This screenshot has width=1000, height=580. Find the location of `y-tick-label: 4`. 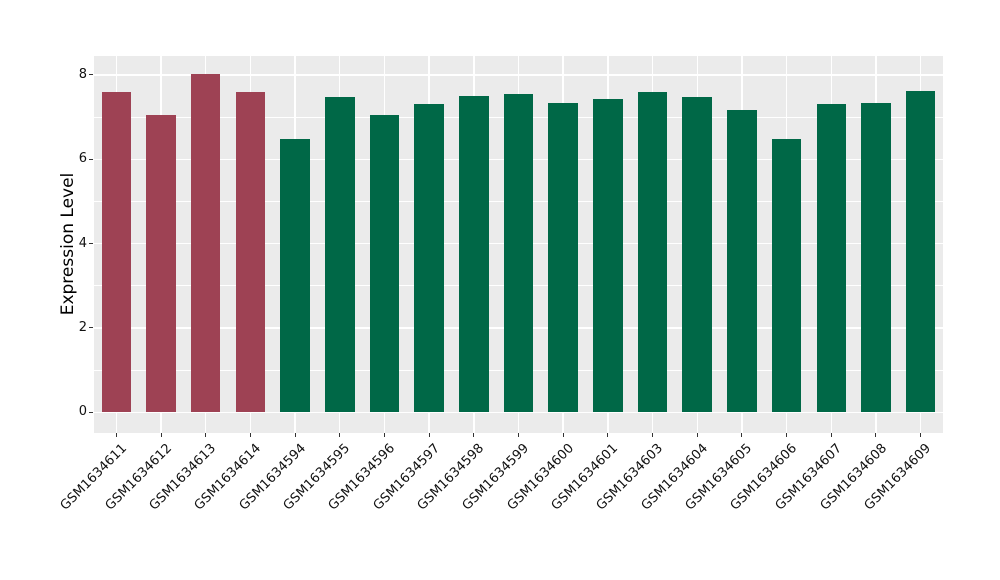

y-tick-label: 4 is located at coordinates (82, 243).